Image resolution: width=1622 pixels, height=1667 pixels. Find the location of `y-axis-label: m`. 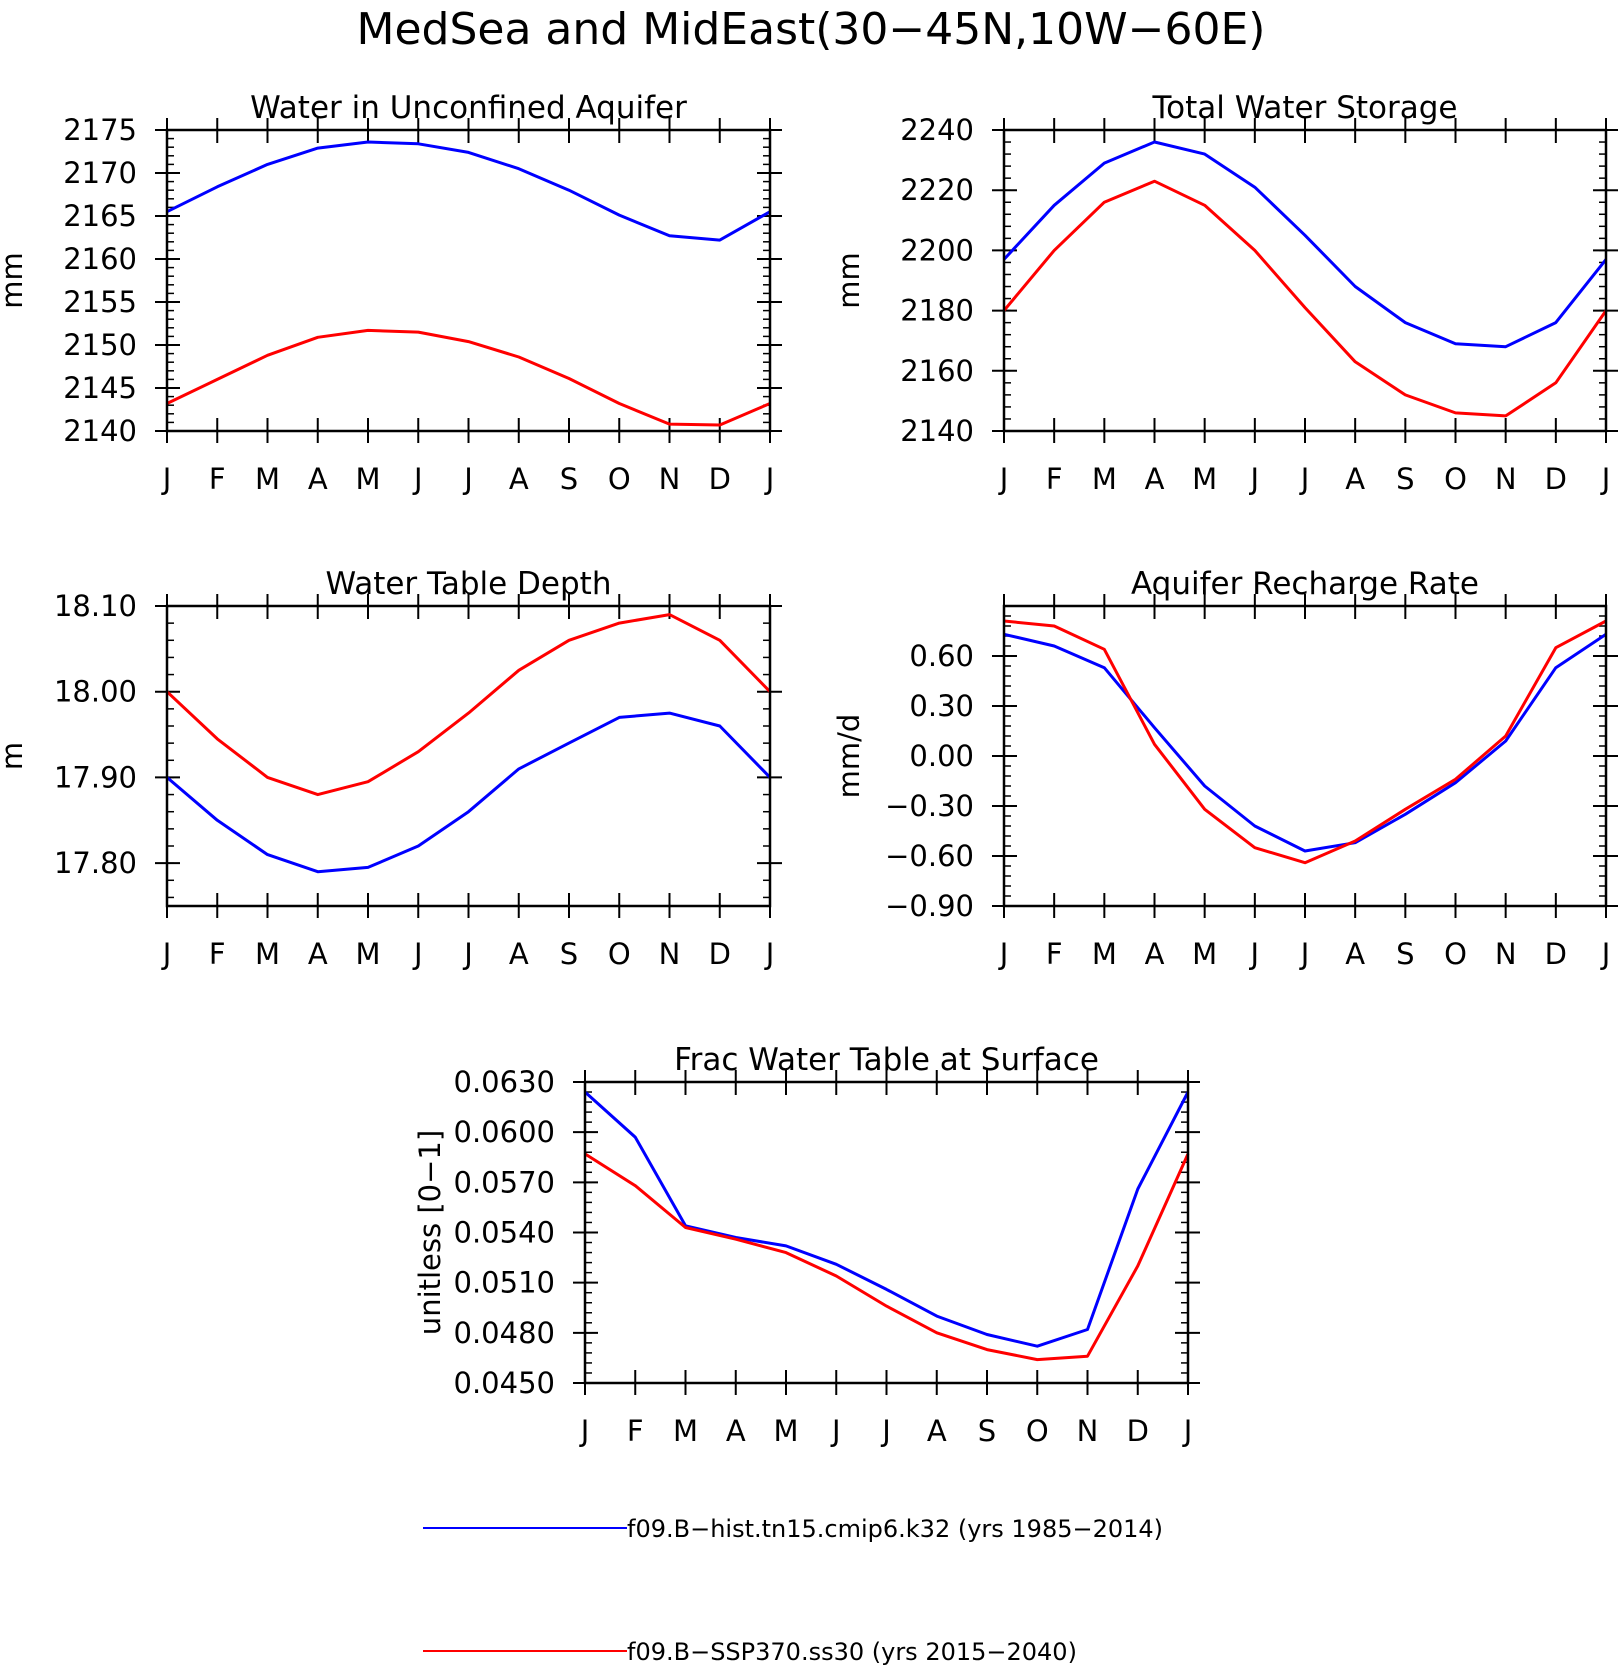

y-axis-label: m is located at coordinates (14, 756).